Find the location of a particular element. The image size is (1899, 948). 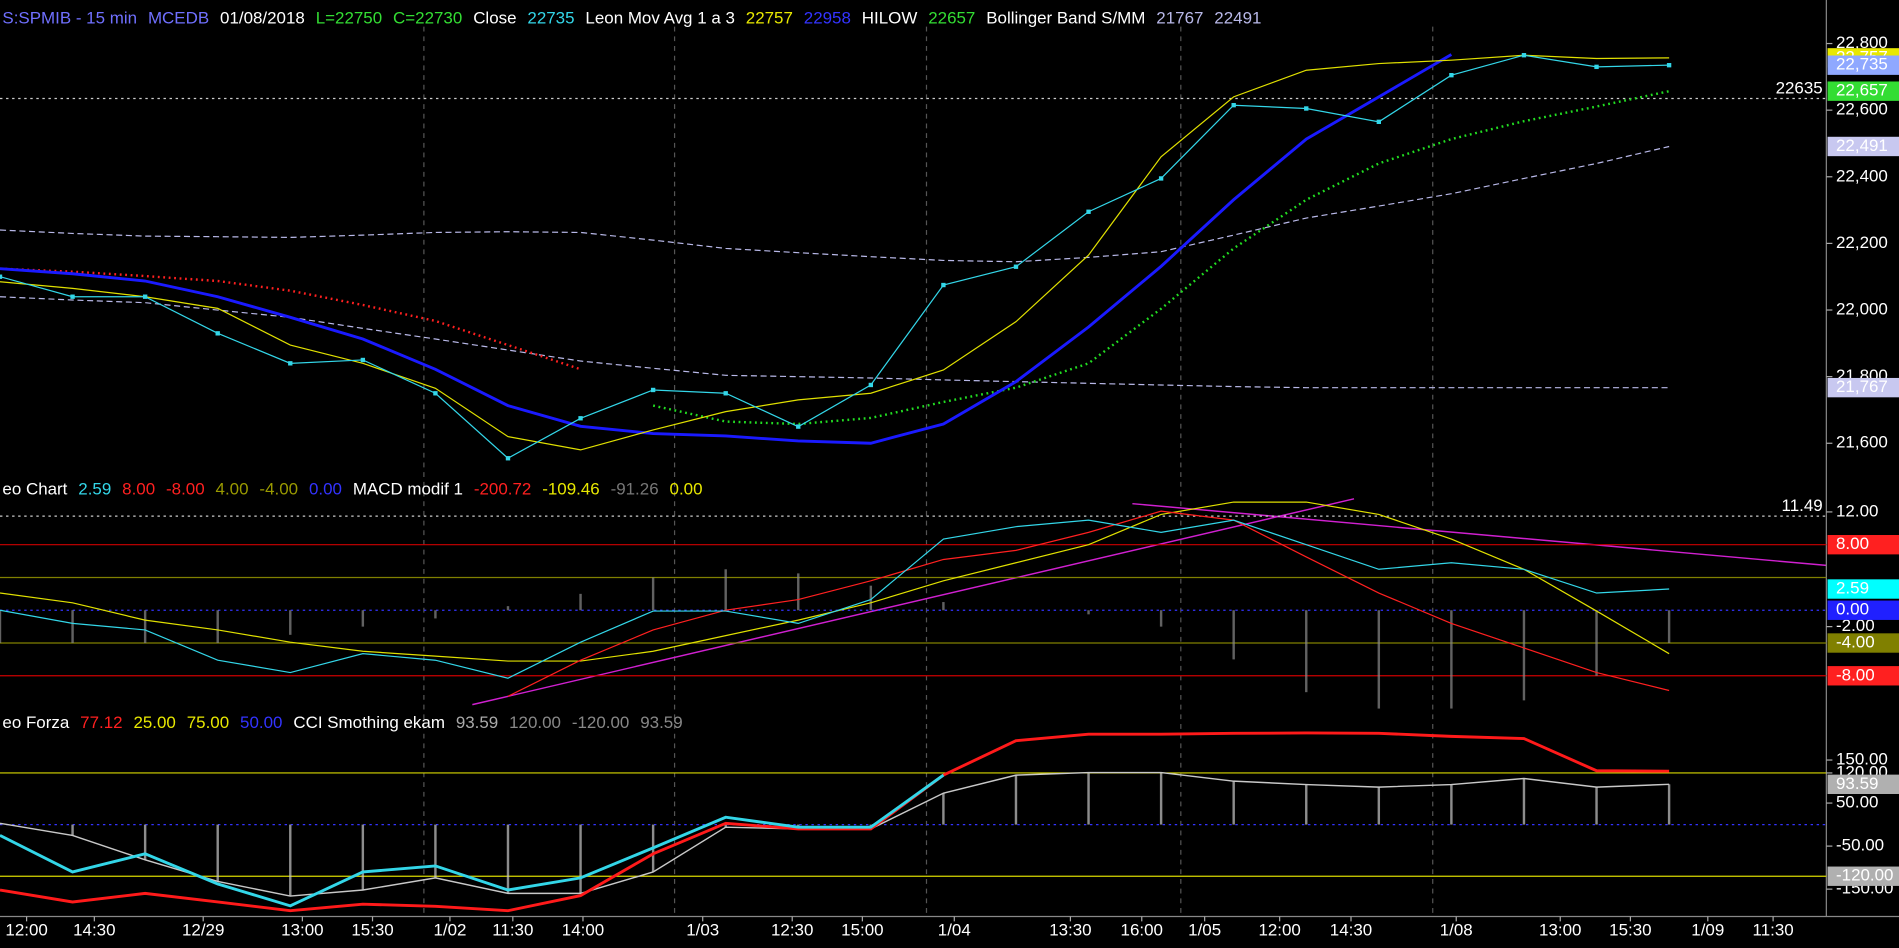

value-marker-label: 8.00 is located at coordinates (1852, 543).